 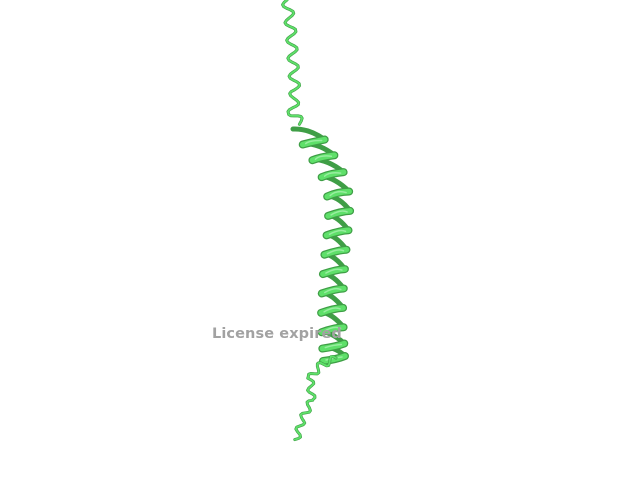 I want to click on coil-bottom-strand, so click(x=315, y=398).